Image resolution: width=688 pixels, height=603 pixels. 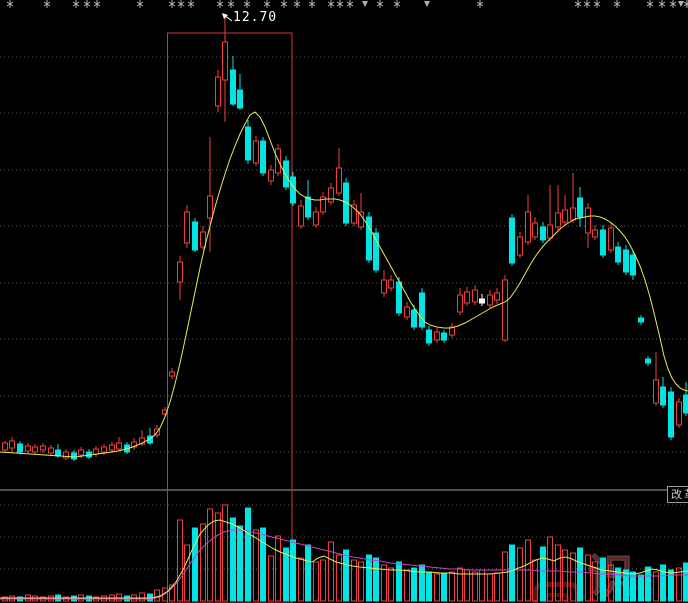 I want to click on indicator-label-box: 改革, so click(x=677, y=494).